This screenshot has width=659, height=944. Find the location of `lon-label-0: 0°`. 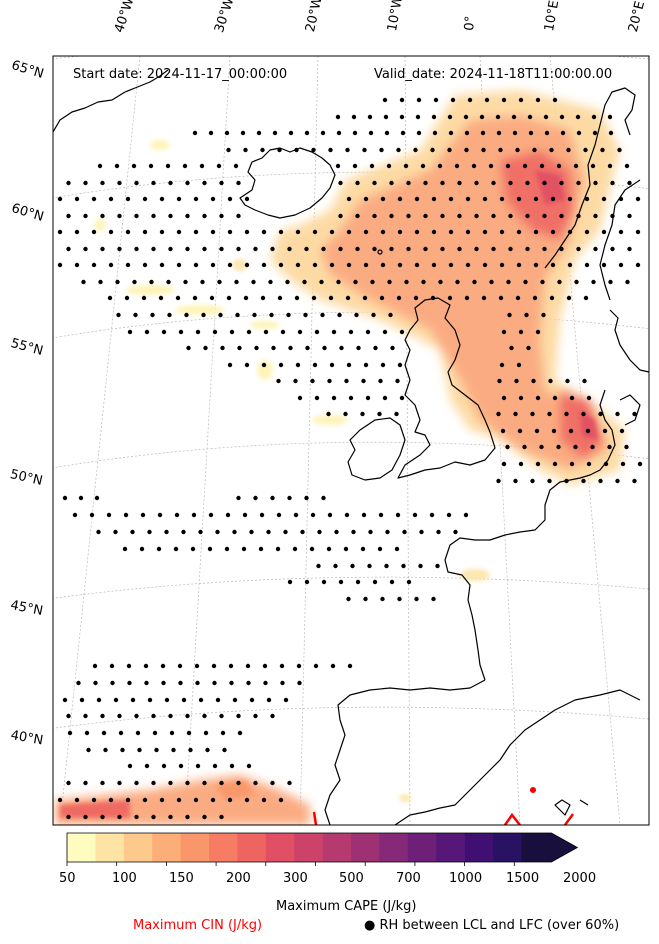

lon-label-0: 0° is located at coordinates (470, 23).